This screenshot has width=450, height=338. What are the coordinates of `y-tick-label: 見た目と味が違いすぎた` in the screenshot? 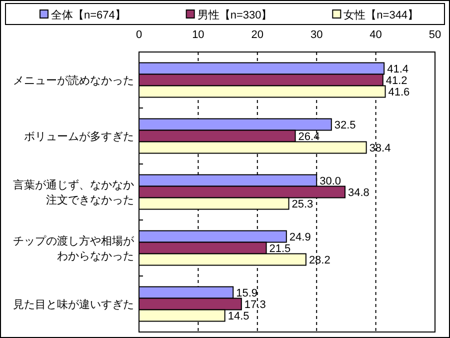 It's located at (73, 304).